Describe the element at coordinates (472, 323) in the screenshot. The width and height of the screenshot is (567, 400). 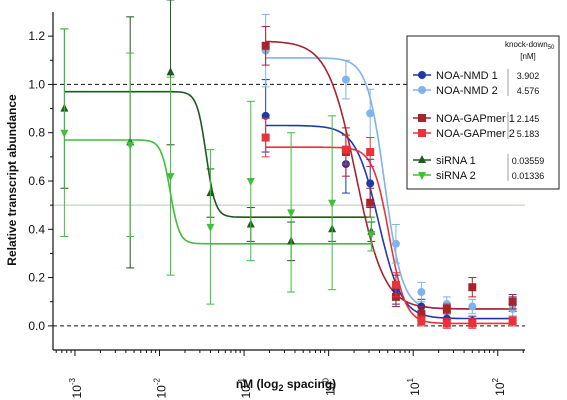
I see `data-point-s3-p6` at that location.